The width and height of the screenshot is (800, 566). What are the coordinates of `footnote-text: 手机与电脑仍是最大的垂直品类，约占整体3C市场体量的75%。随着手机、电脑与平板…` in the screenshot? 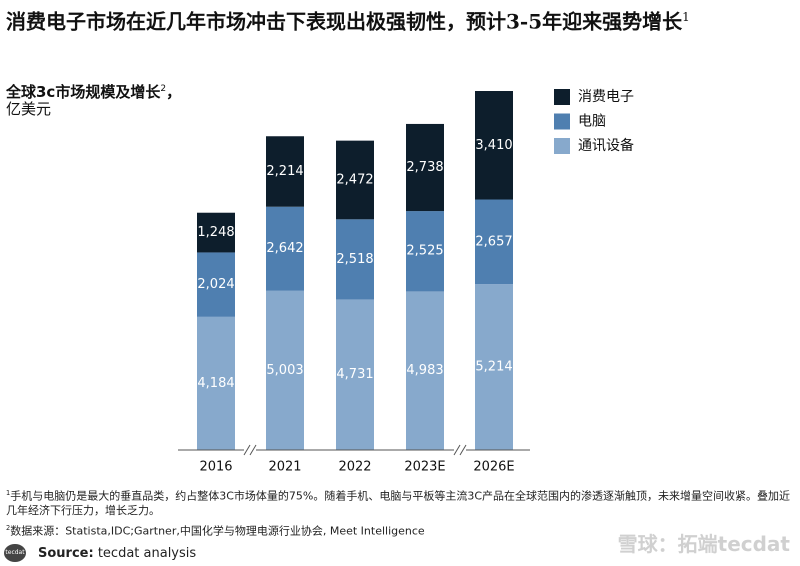 It's located at (398, 503).